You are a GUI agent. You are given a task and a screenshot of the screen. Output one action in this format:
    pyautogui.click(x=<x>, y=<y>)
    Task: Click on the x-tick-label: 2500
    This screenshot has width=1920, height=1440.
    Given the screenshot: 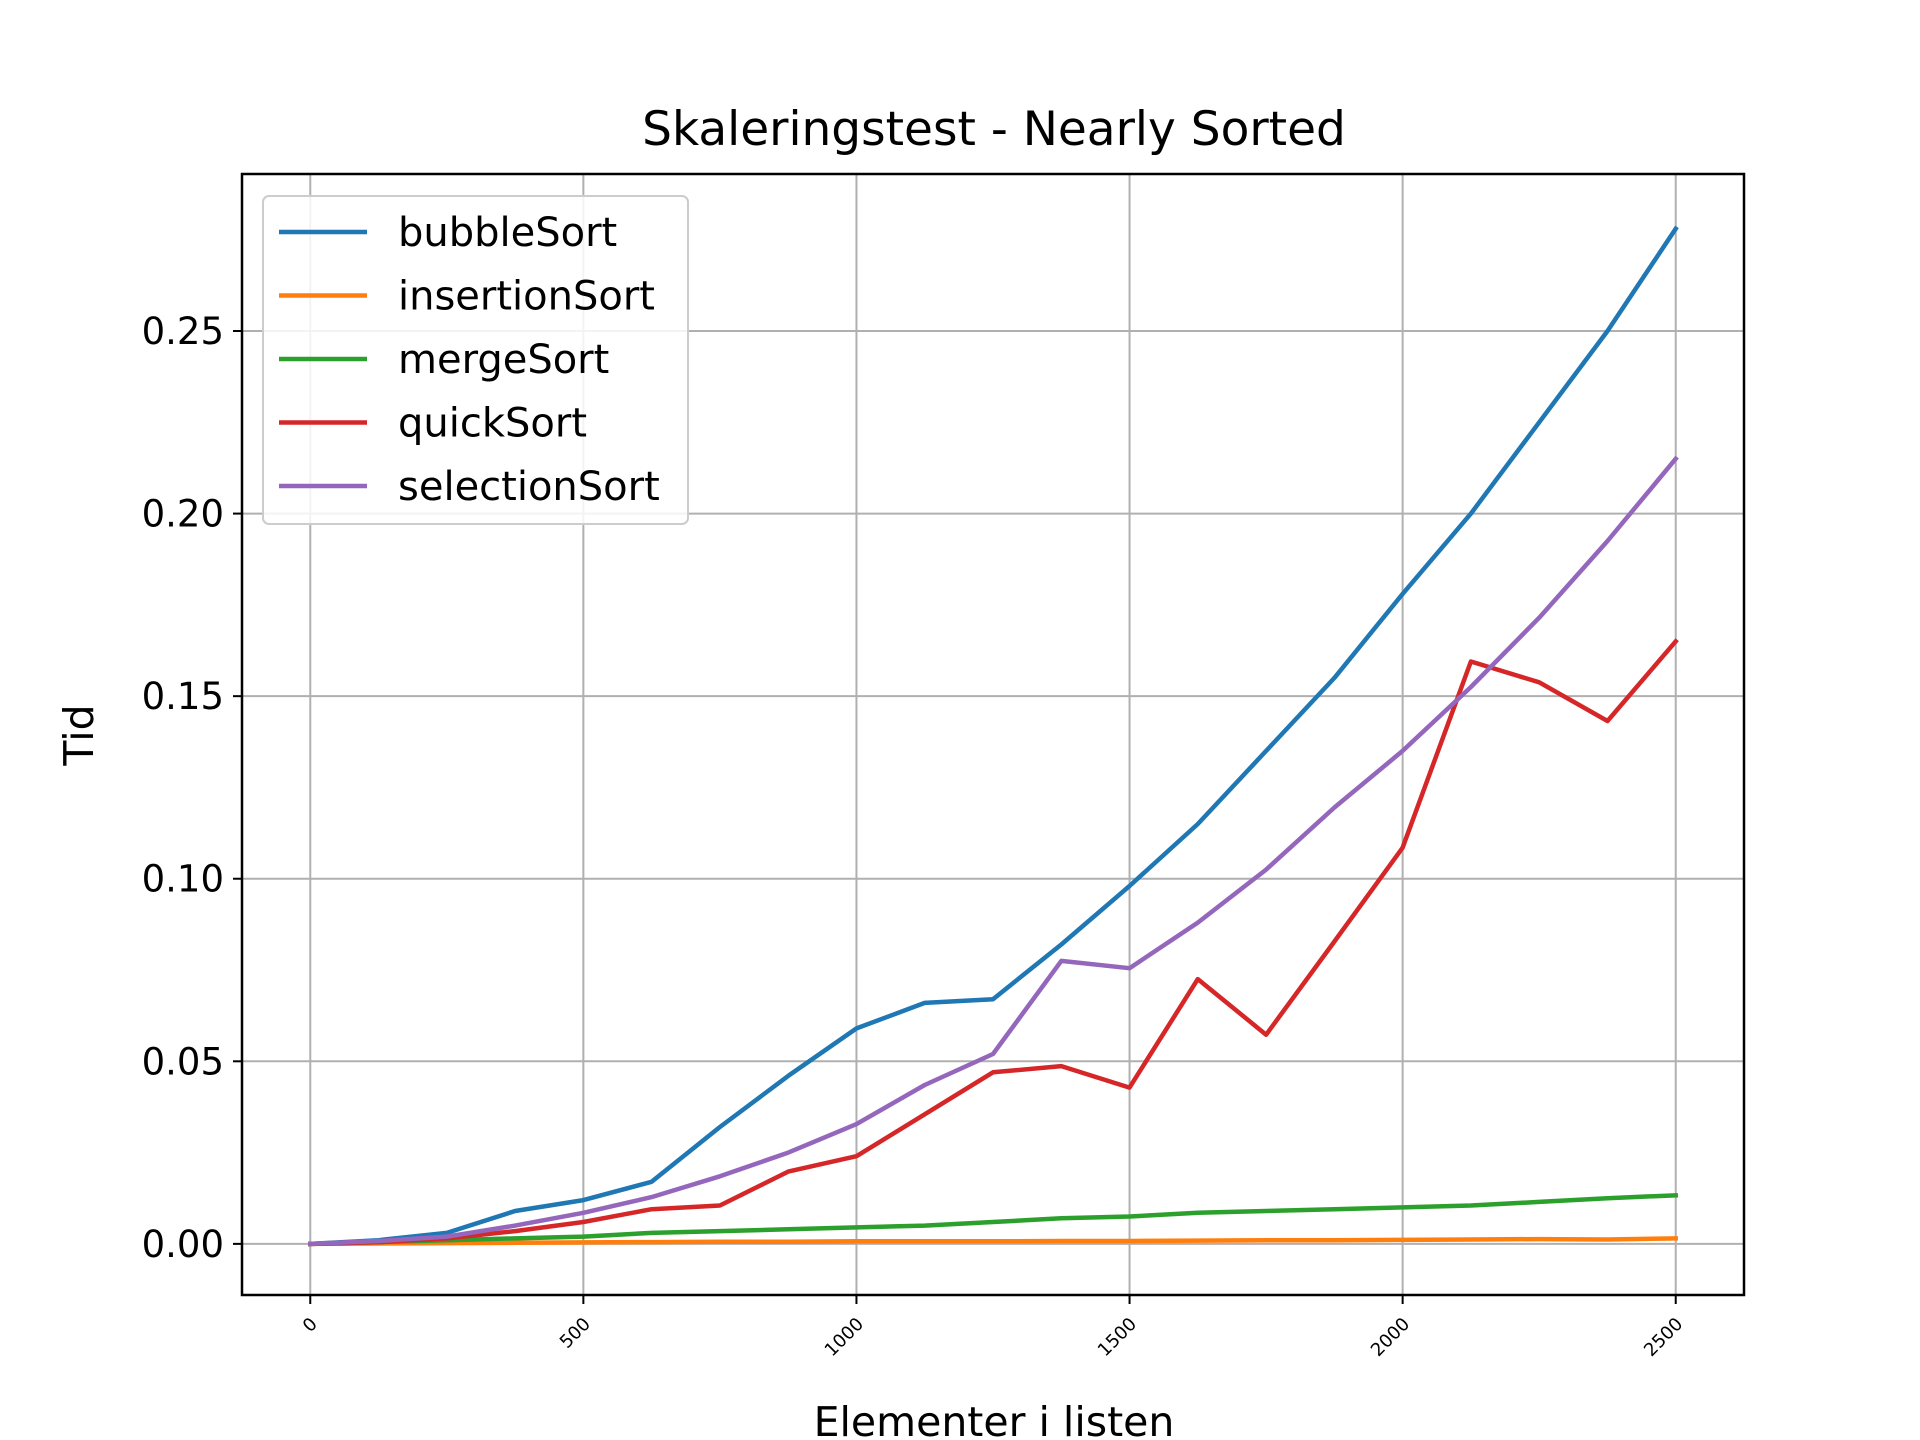 What is the action you would take?
    pyautogui.click(x=1663, y=1337)
    